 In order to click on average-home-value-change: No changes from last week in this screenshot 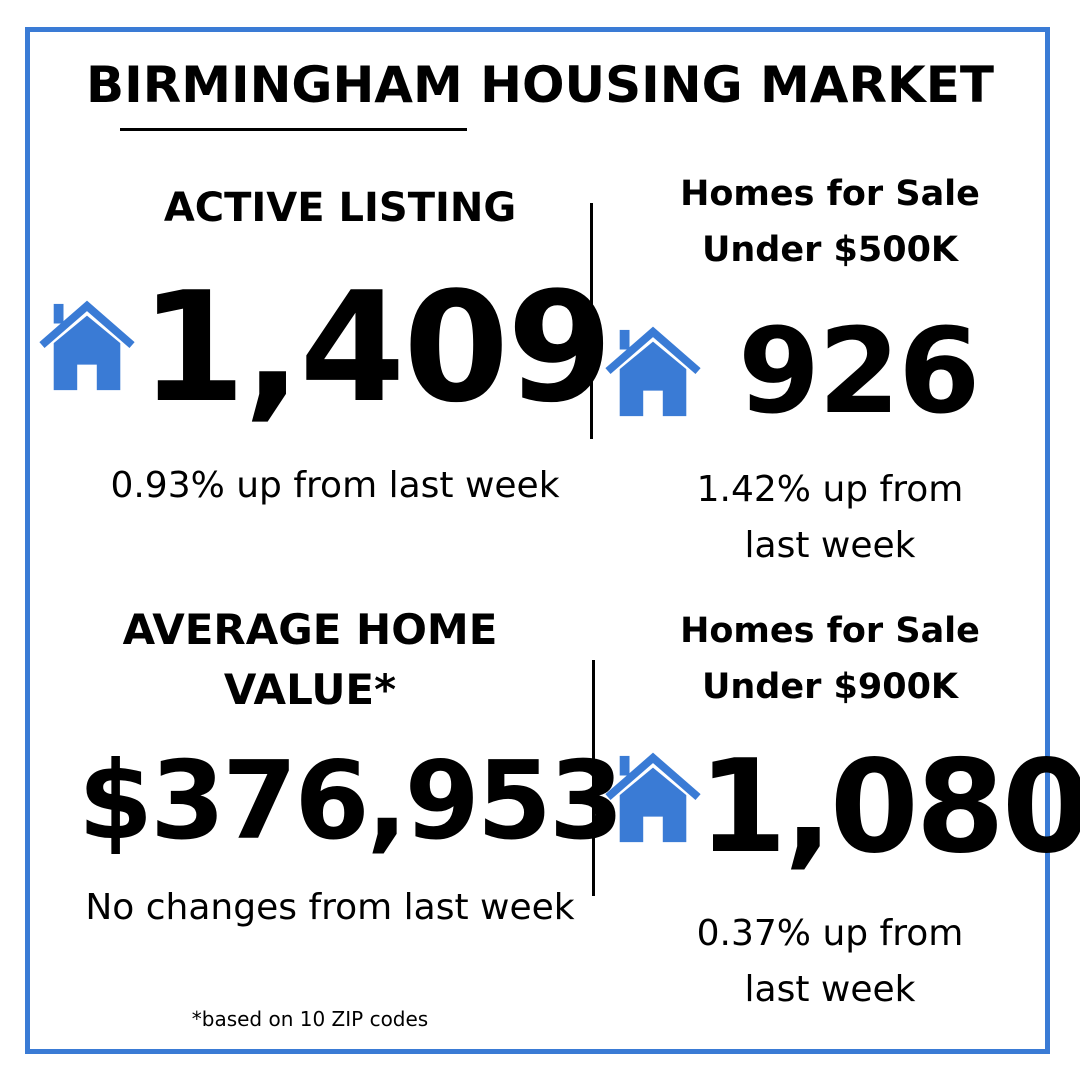, I will do `click(330, 907)`.